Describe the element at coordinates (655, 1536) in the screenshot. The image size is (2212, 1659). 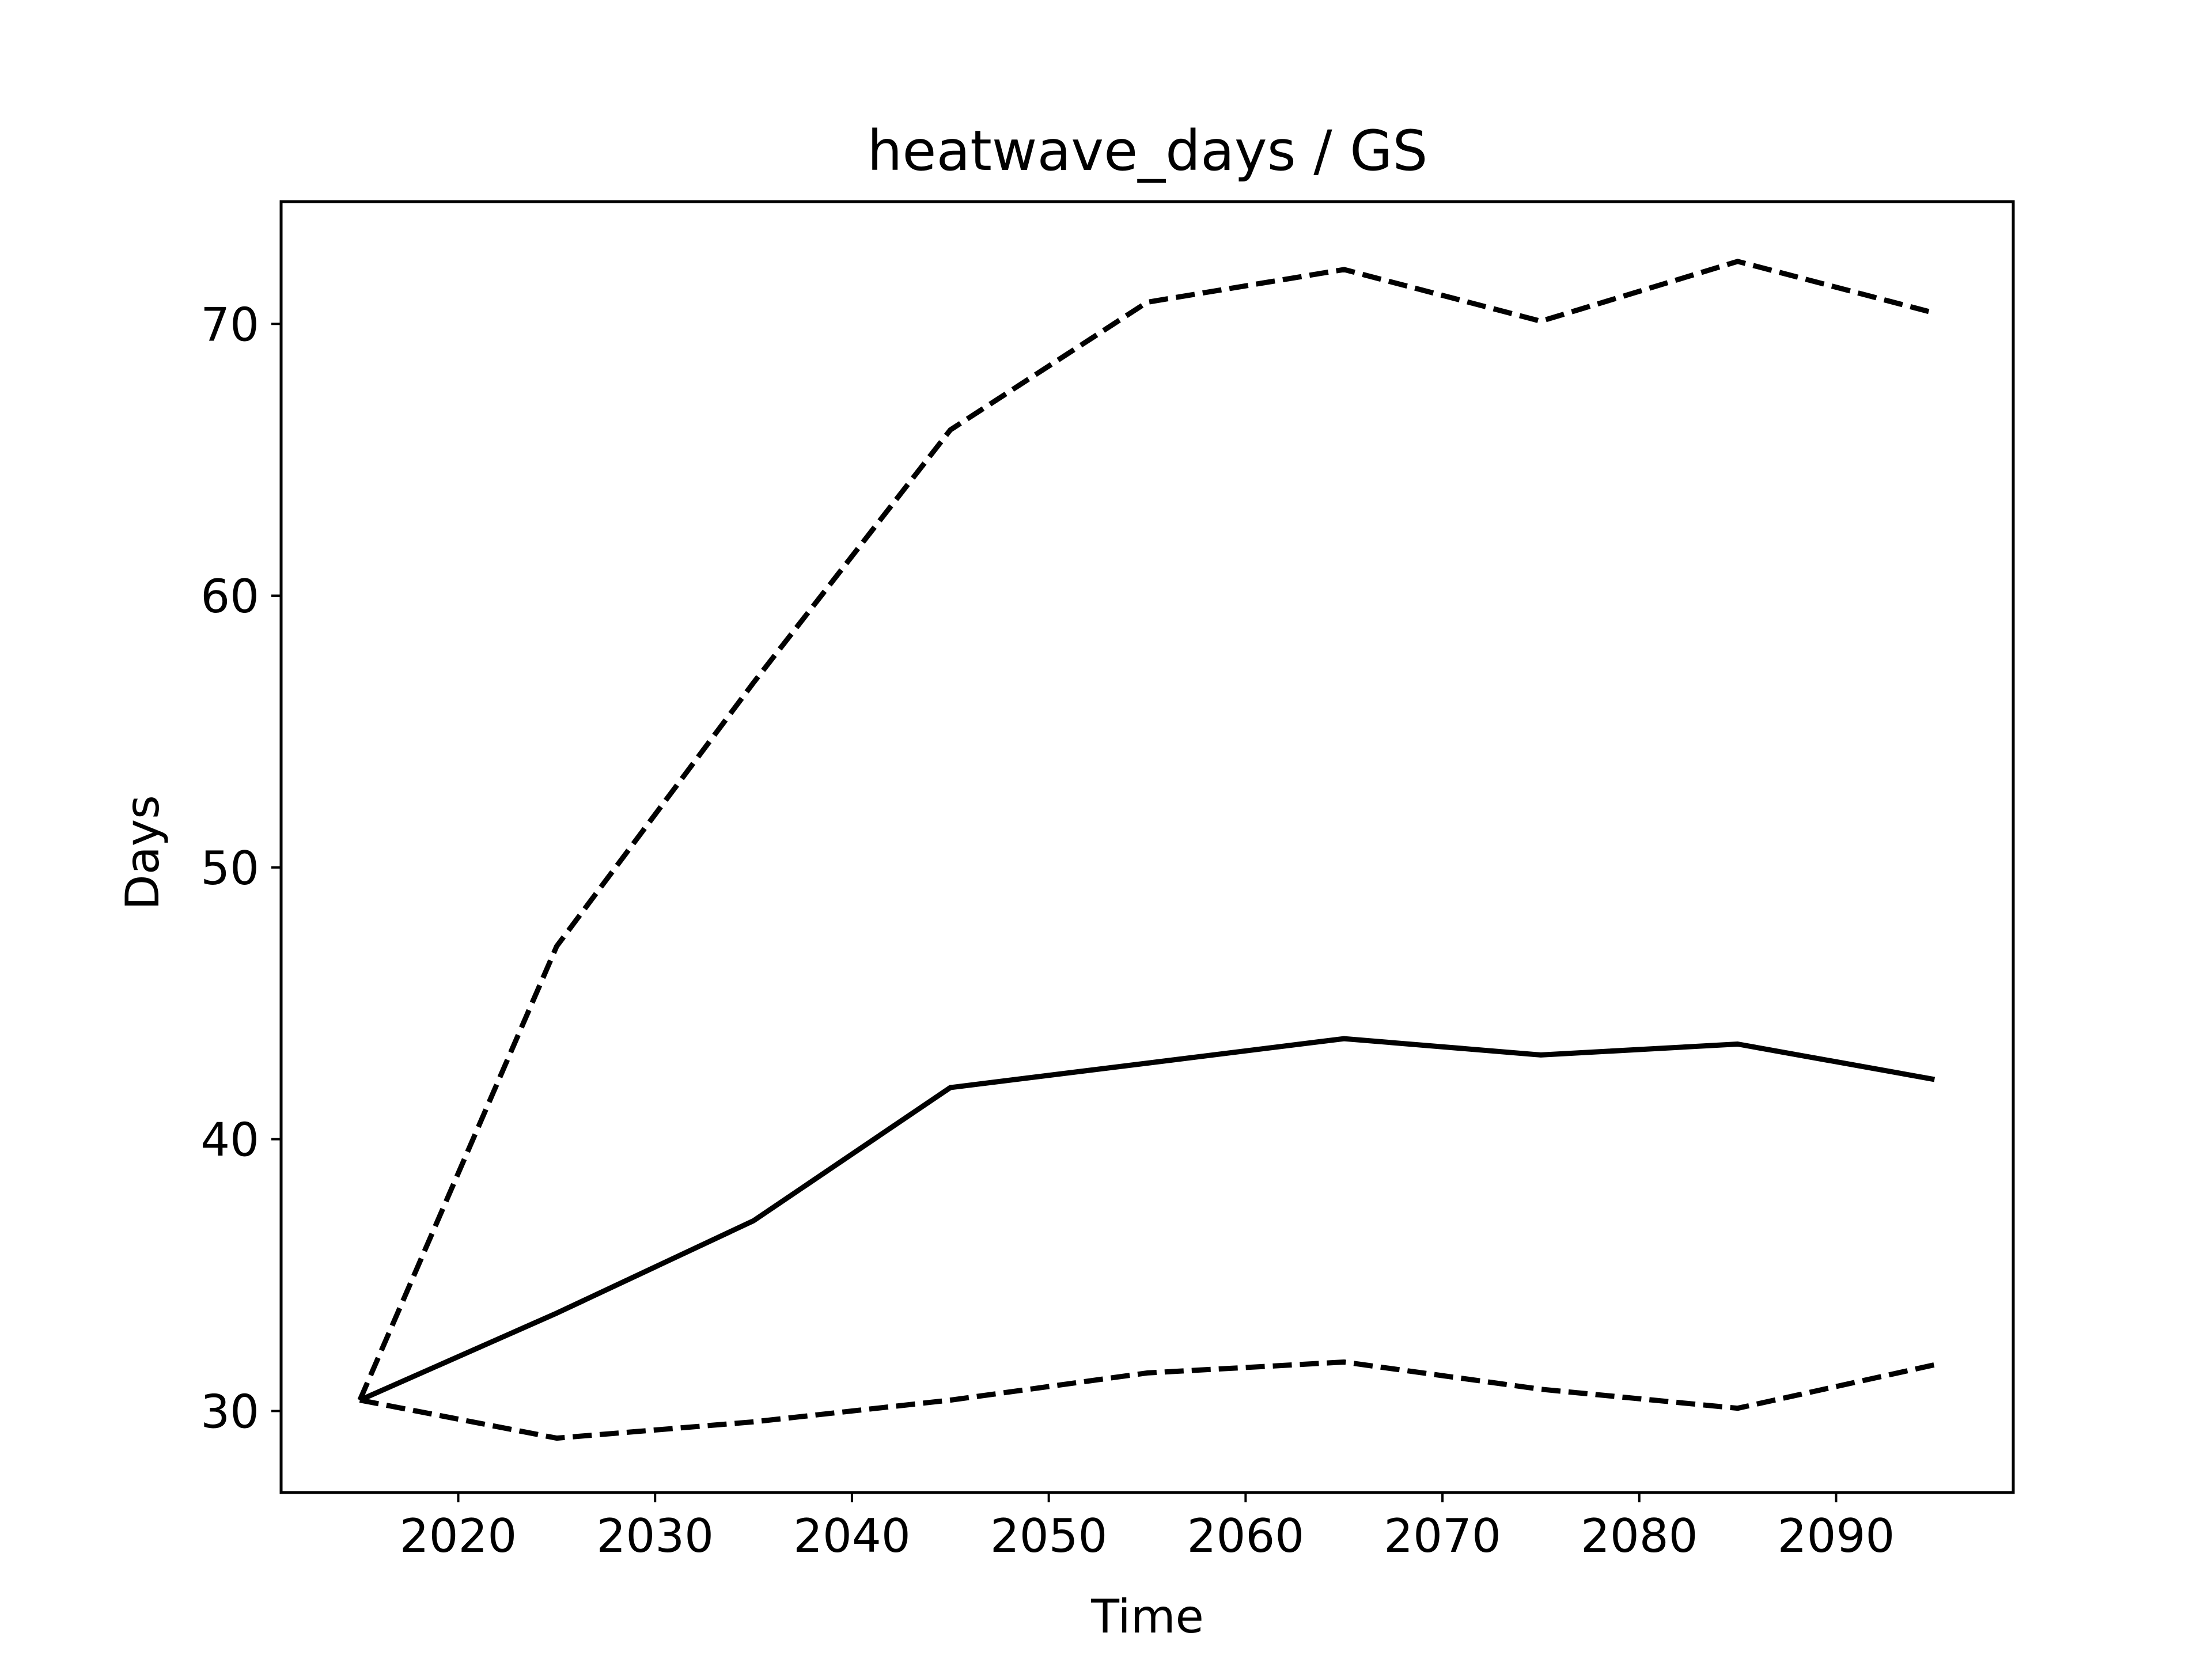
I see `x-tick-label: 2030` at that location.